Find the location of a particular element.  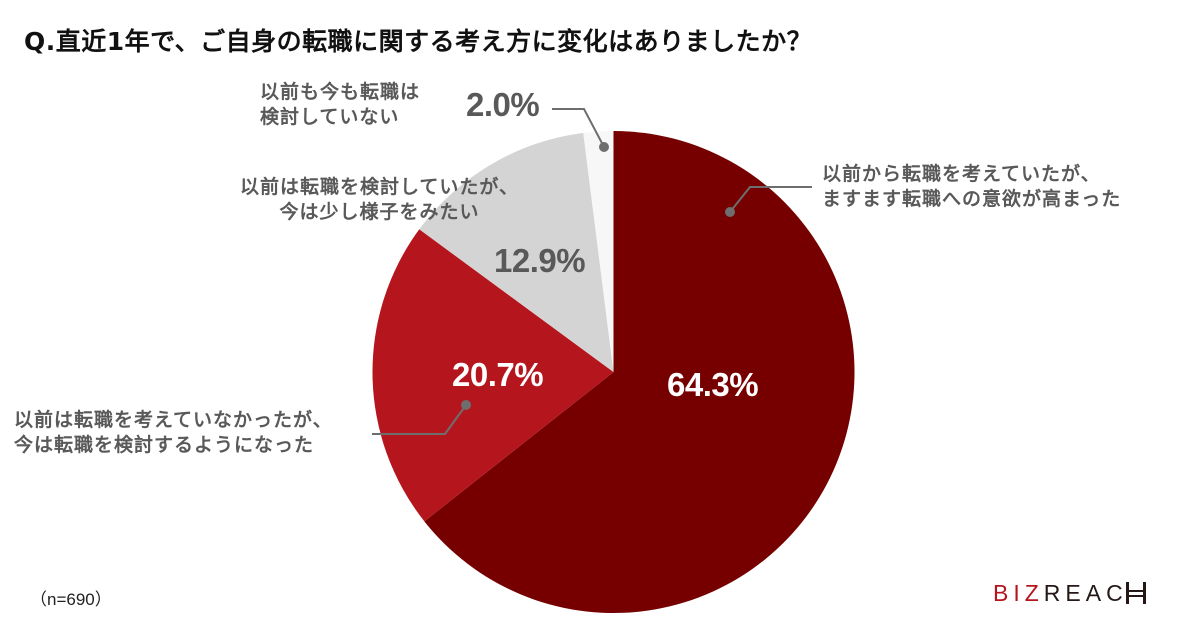

label-now-considering: 以前は転職を考えていなかったが、 今は転職を検討するようになった is located at coordinates (173, 433).